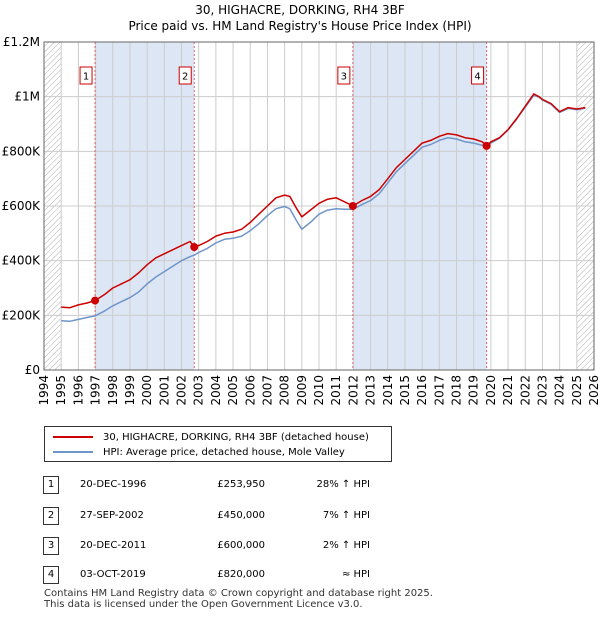  What do you see at coordinates (147, 390) in the screenshot?
I see `x-tick-label: 2000` at bounding box center [147, 390].